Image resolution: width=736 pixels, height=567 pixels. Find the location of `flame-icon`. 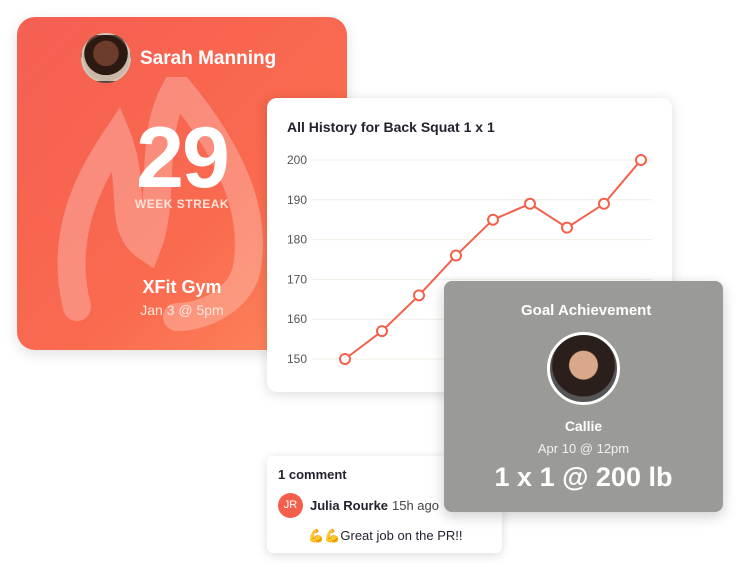

flame-icon is located at coordinates (160, 204).